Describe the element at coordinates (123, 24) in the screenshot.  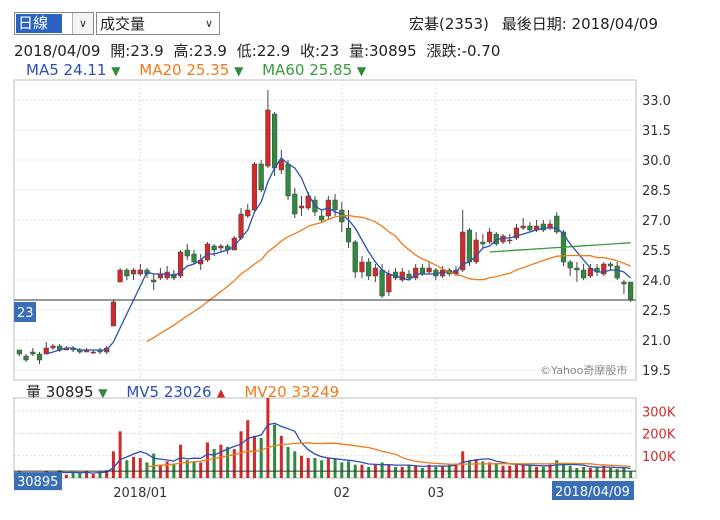
I see `indicator-select-value: 成交量` at that location.